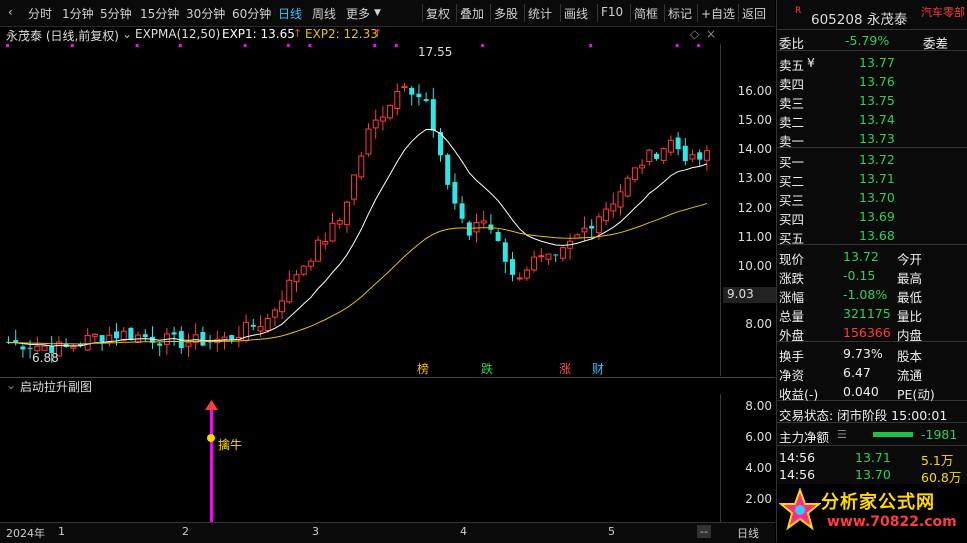  I want to click on tab-6: 日线, so click(290, 14).